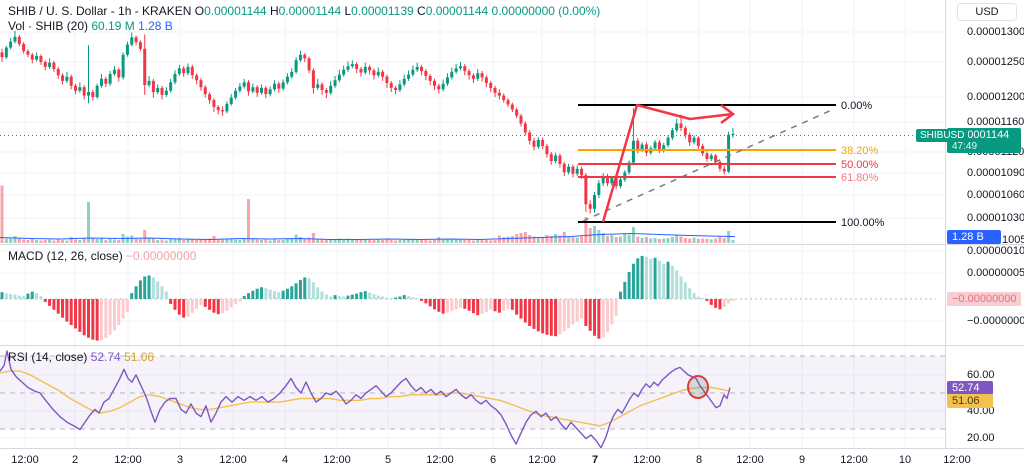 The image size is (1024, 472). What do you see at coordinates (863, 223) in the screenshot?
I see `fib-level-label: 100.00%` at bounding box center [863, 223].